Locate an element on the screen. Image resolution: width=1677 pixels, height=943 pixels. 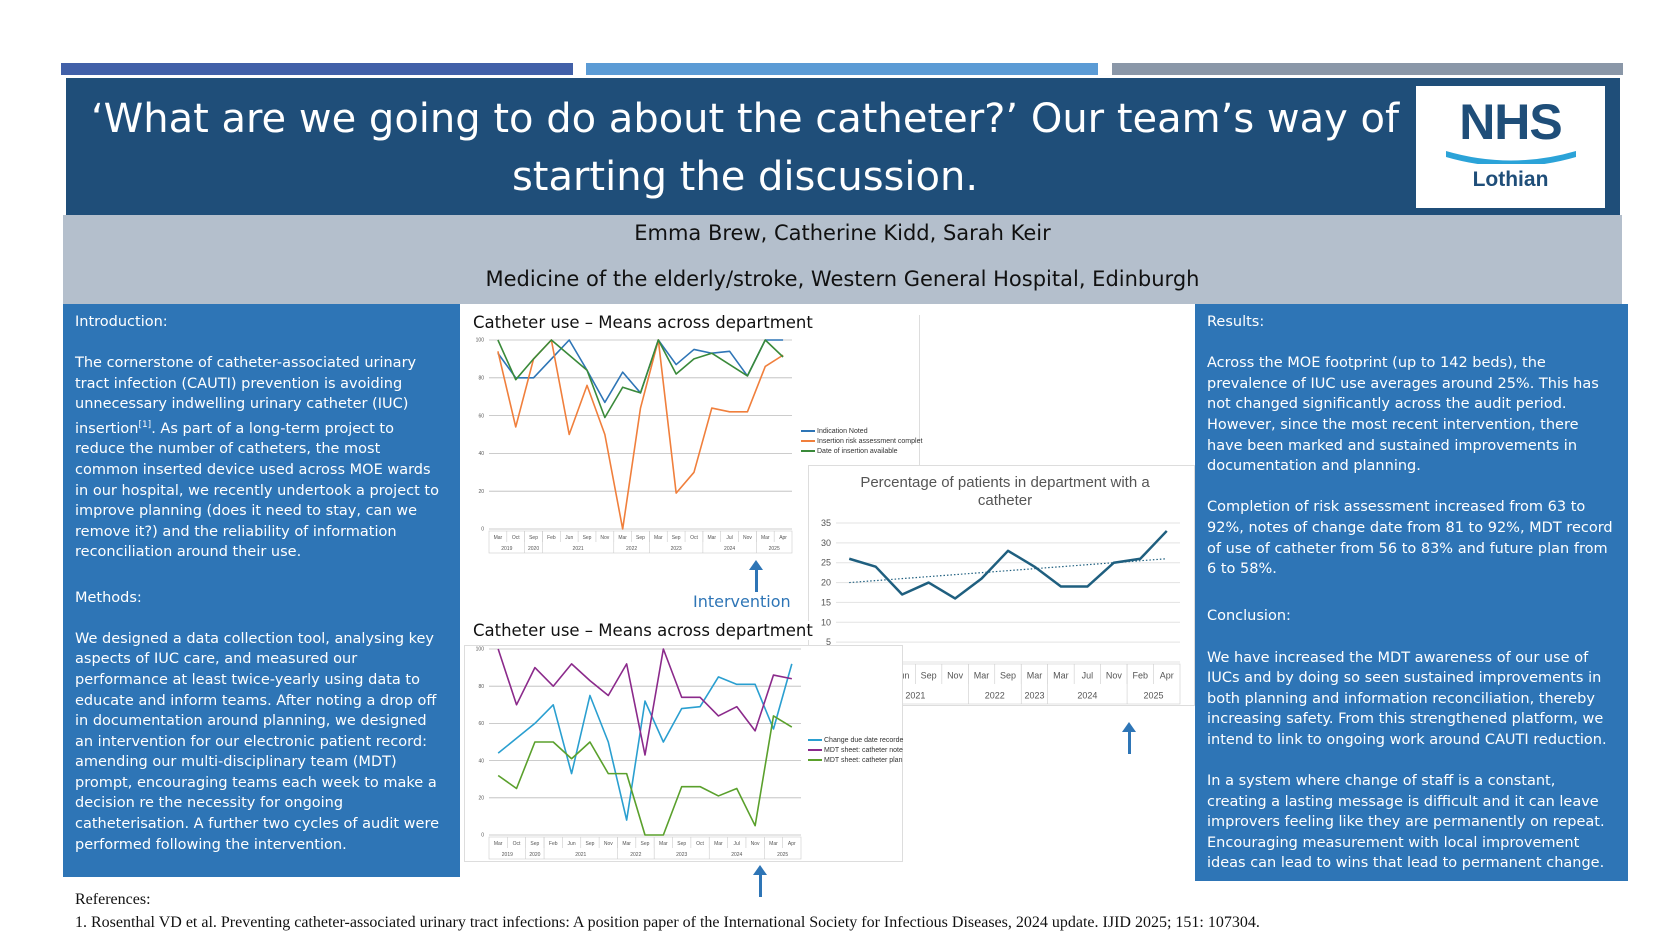
authors-band is located at coordinates (842, 259).